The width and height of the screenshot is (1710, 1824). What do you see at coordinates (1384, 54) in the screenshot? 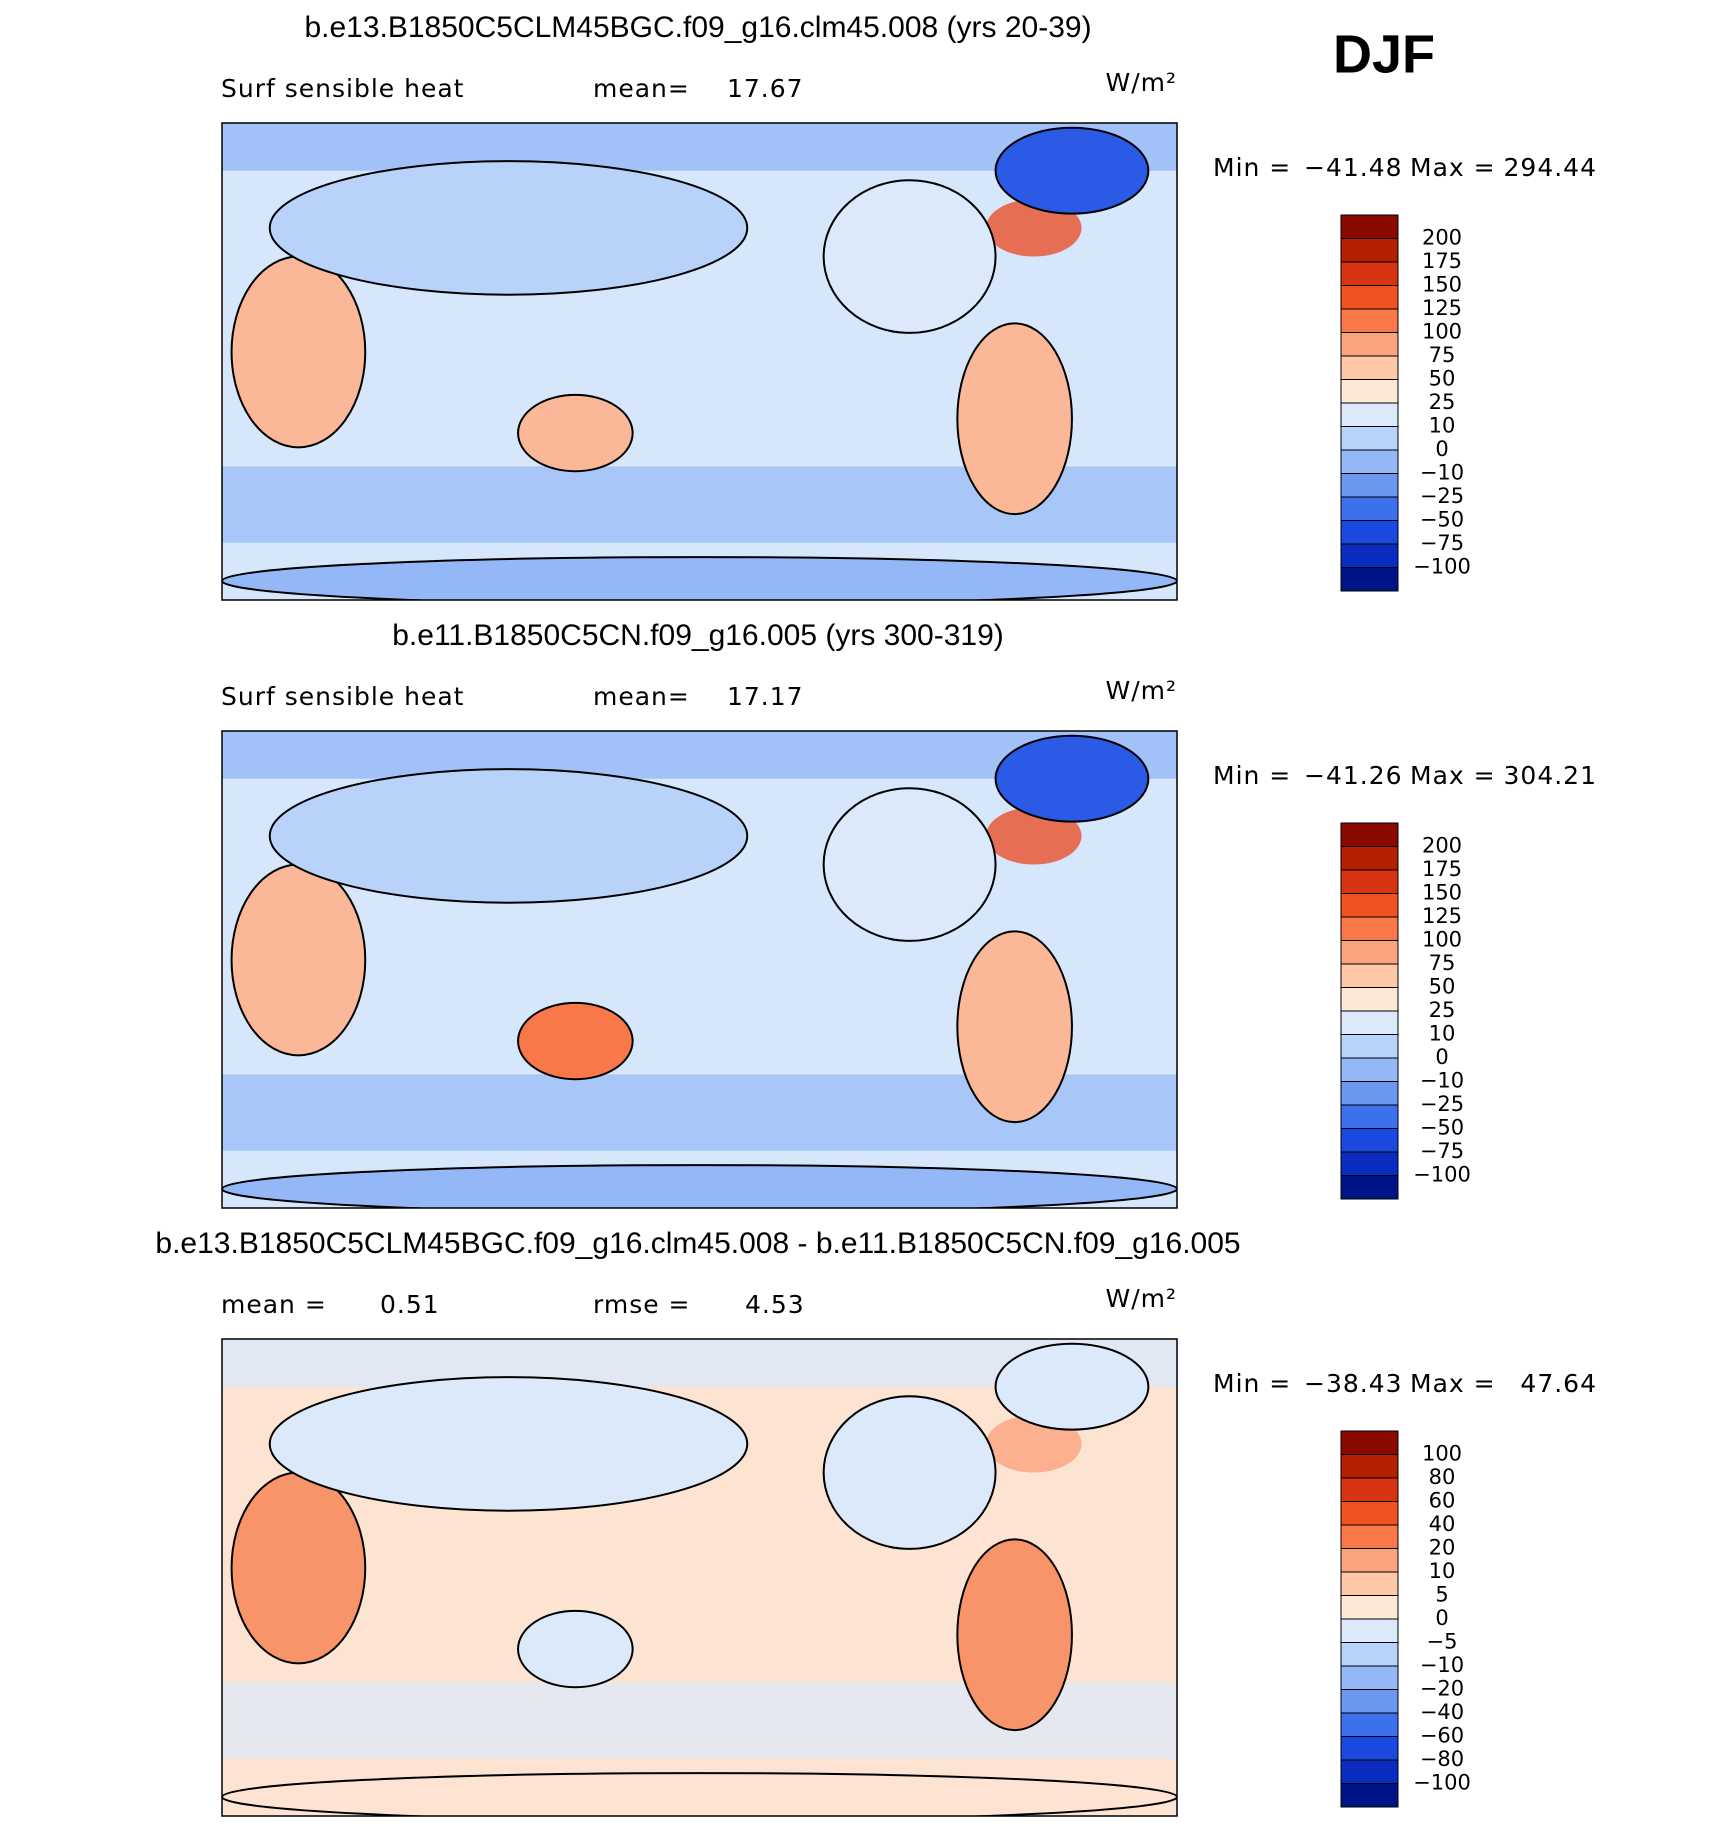
I see `season-label: DJF` at bounding box center [1384, 54].